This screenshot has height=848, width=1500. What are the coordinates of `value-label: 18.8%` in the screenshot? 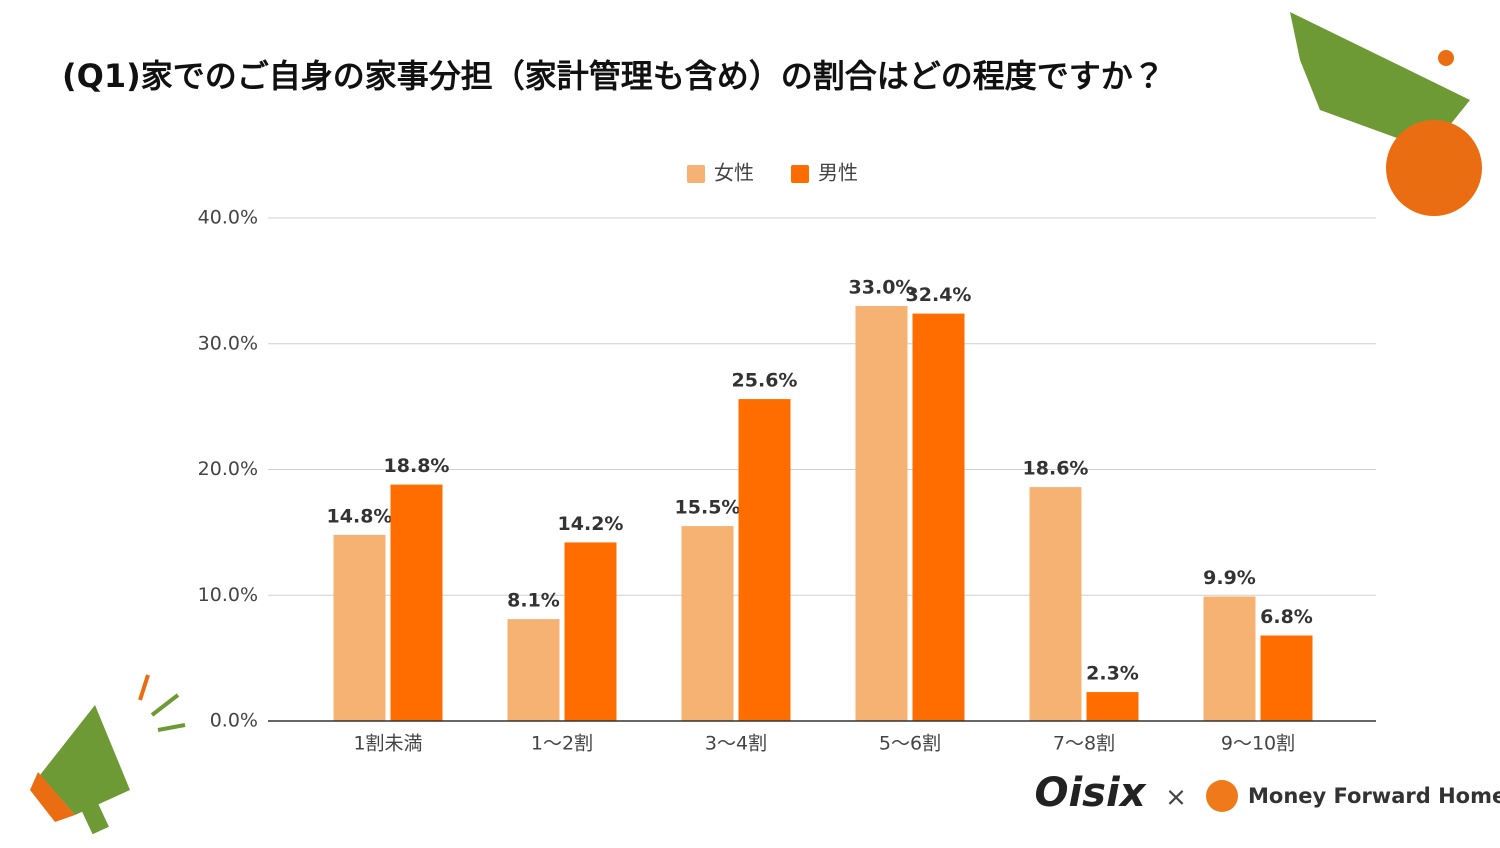 It's located at (417, 466).